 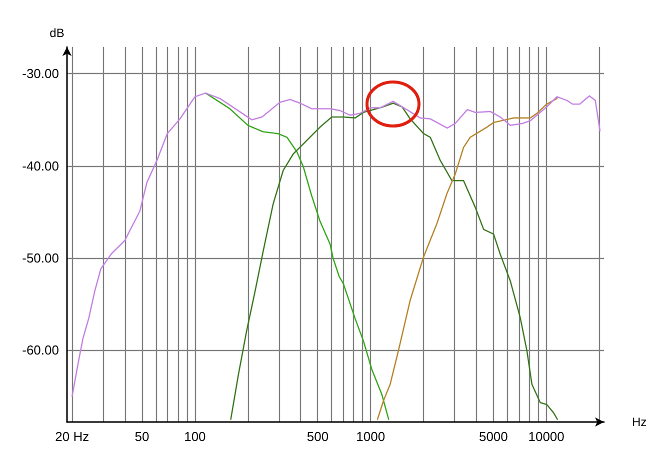 What do you see at coordinates (195, 436) in the screenshot?
I see `x-tick-label: 100` at bounding box center [195, 436].